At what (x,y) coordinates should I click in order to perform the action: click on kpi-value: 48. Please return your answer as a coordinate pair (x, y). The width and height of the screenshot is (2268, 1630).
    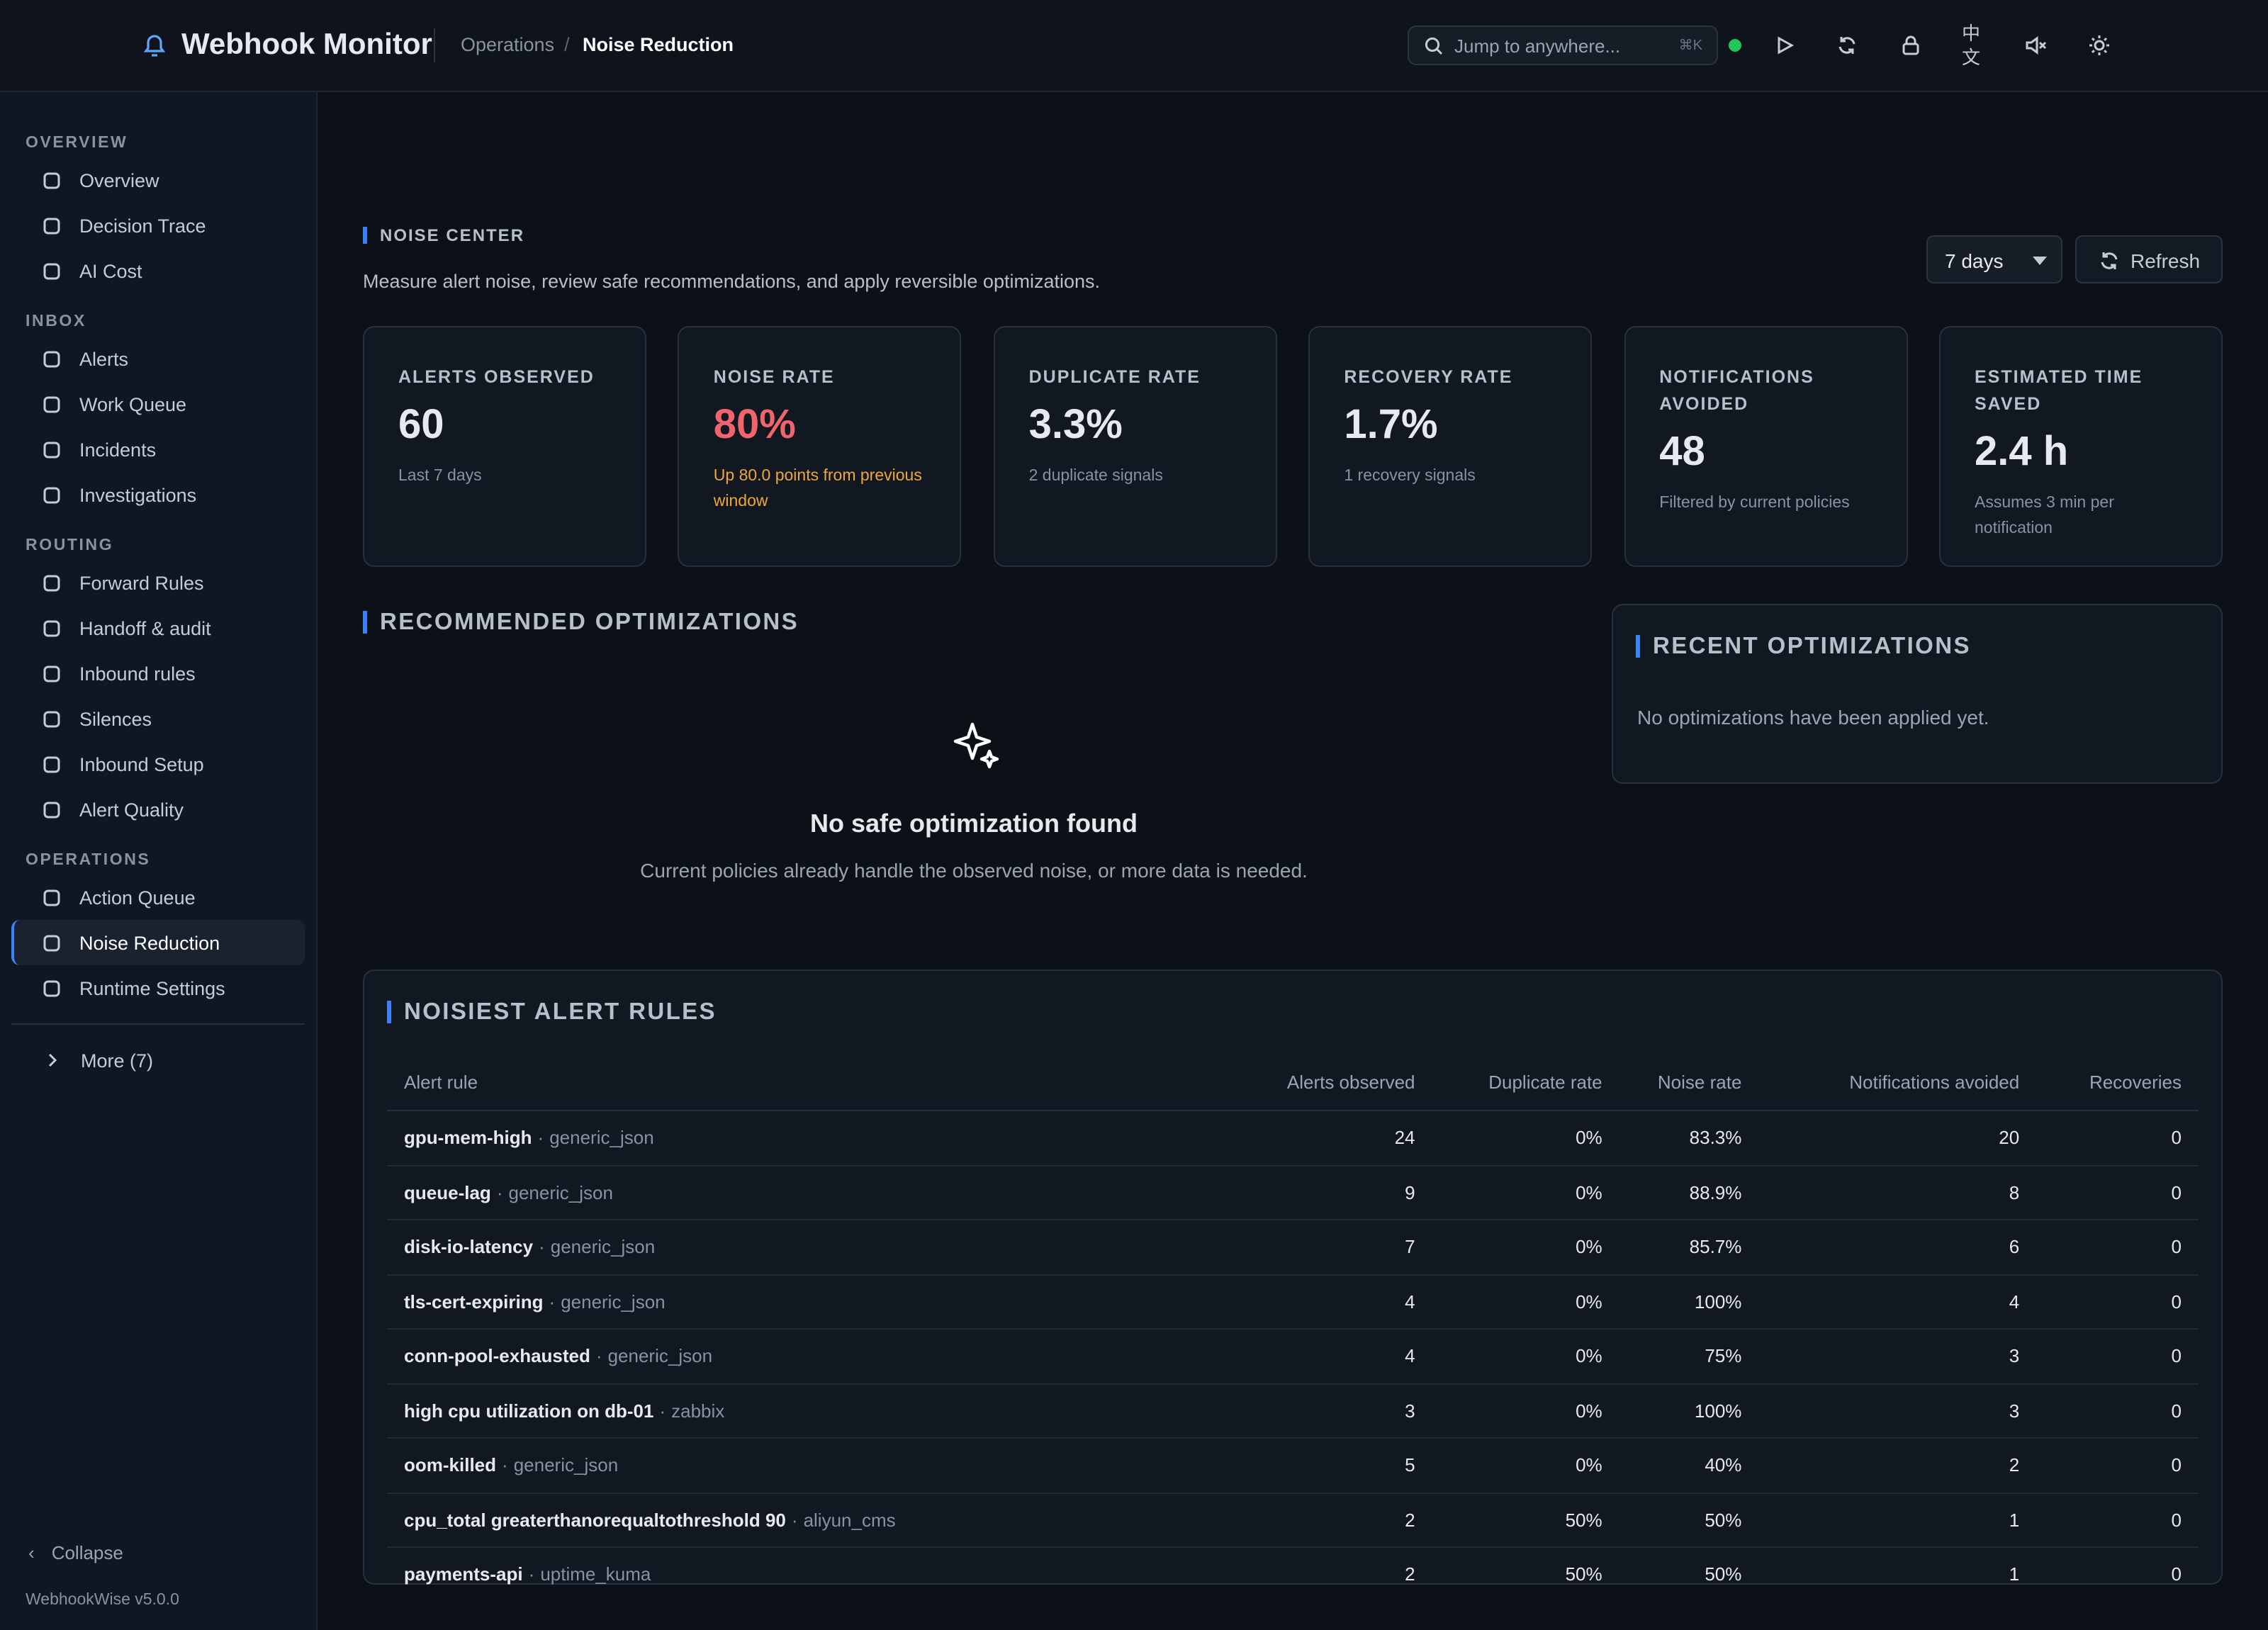
    Looking at the image, I should click on (1682, 452).